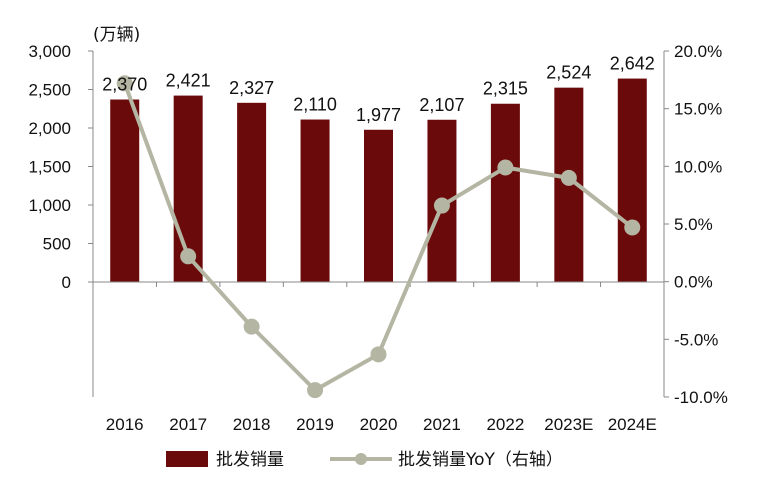  I want to click on left-tick-label: 1,000, so click(49, 205).